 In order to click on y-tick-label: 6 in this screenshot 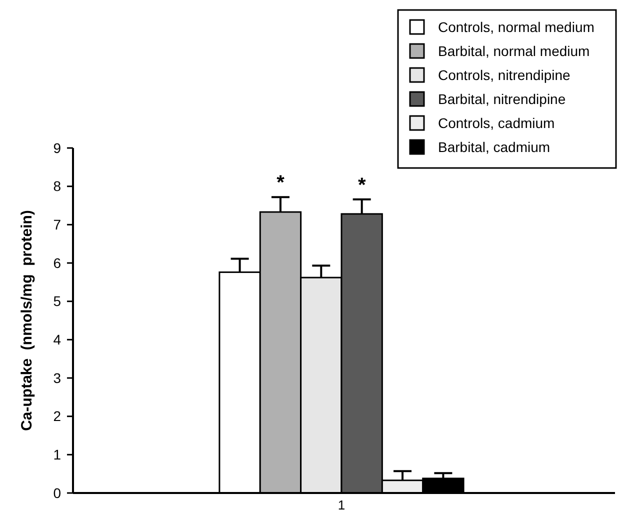, I will do `click(57, 262)`.